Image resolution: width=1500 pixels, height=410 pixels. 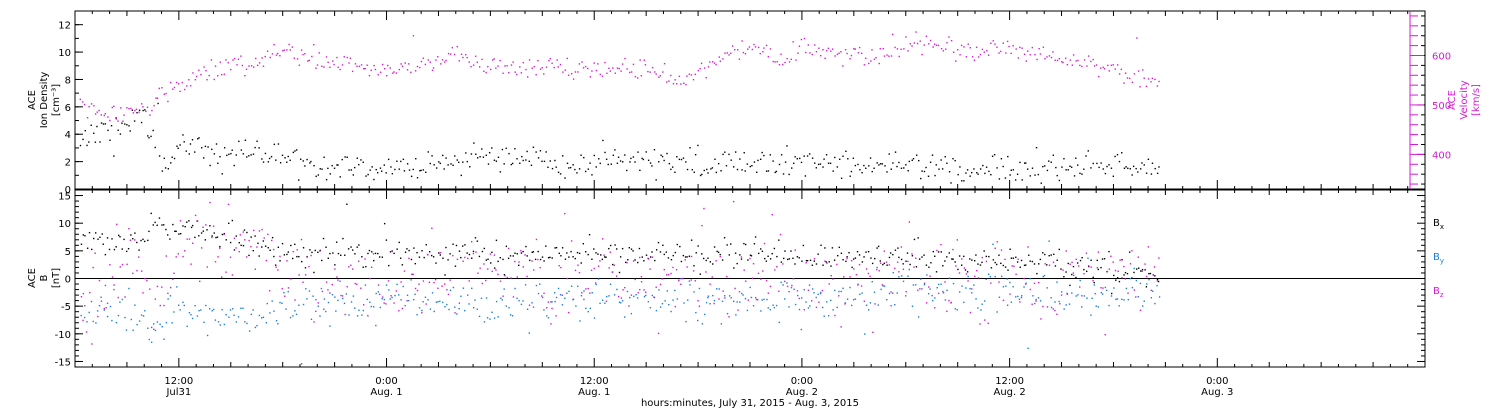 What do you see at coordinates (1436, 257) in the screenshot?
I see `legend-by-text: B` at bounding box center [1436, 257].